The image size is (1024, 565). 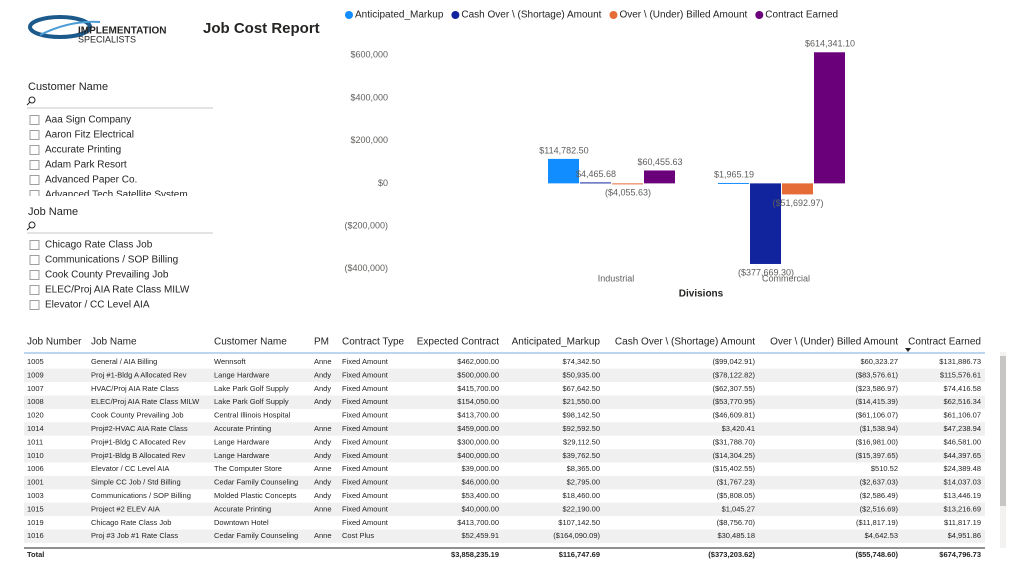 What do you see at coordinates (145, 401) in the screenshot?
I see `table-cell: ELEC/Proj AIA Rate Class MILW` at bounding box center [145, 401].